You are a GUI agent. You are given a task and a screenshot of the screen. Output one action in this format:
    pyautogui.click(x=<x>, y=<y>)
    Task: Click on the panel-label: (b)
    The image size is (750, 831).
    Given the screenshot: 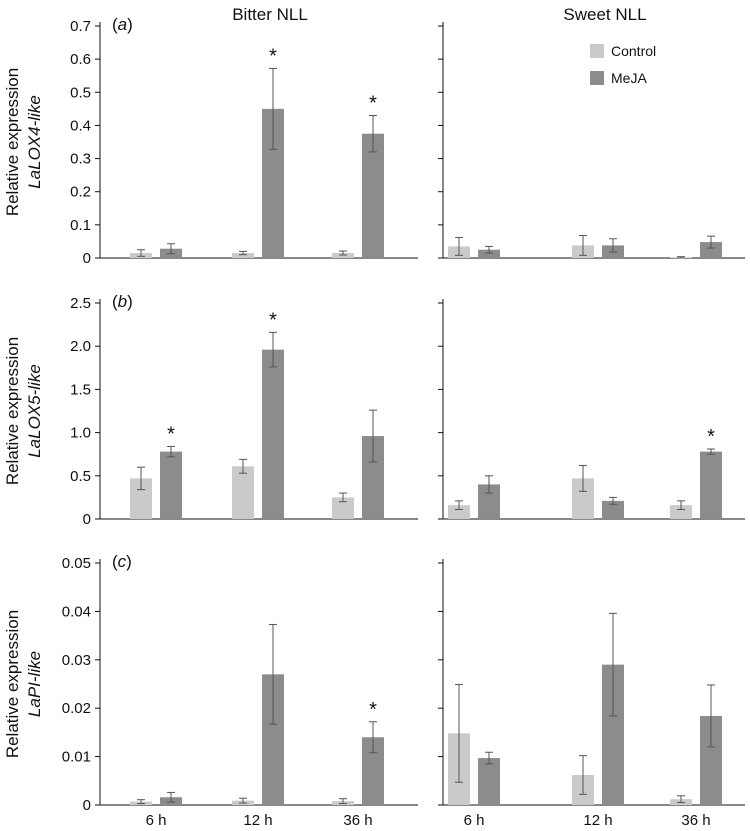 What is the action you would take?
    pyautogui.click(x=122, y=301)
    